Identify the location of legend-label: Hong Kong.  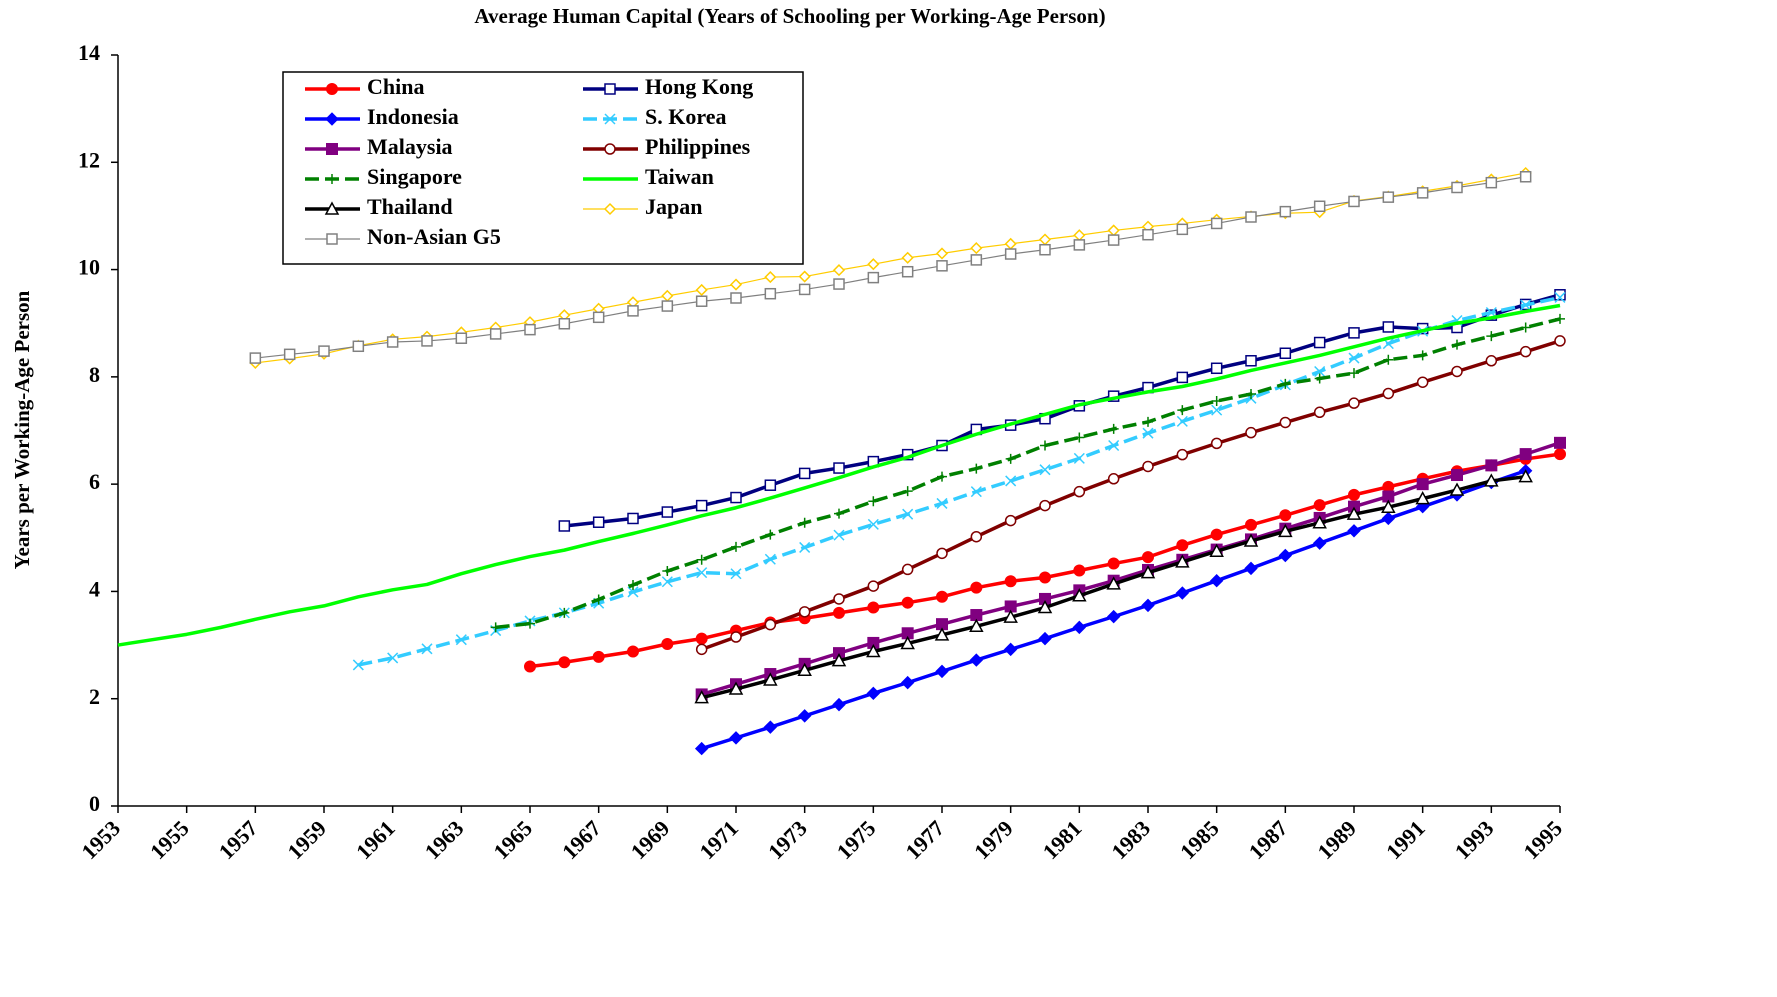
(699, 86).